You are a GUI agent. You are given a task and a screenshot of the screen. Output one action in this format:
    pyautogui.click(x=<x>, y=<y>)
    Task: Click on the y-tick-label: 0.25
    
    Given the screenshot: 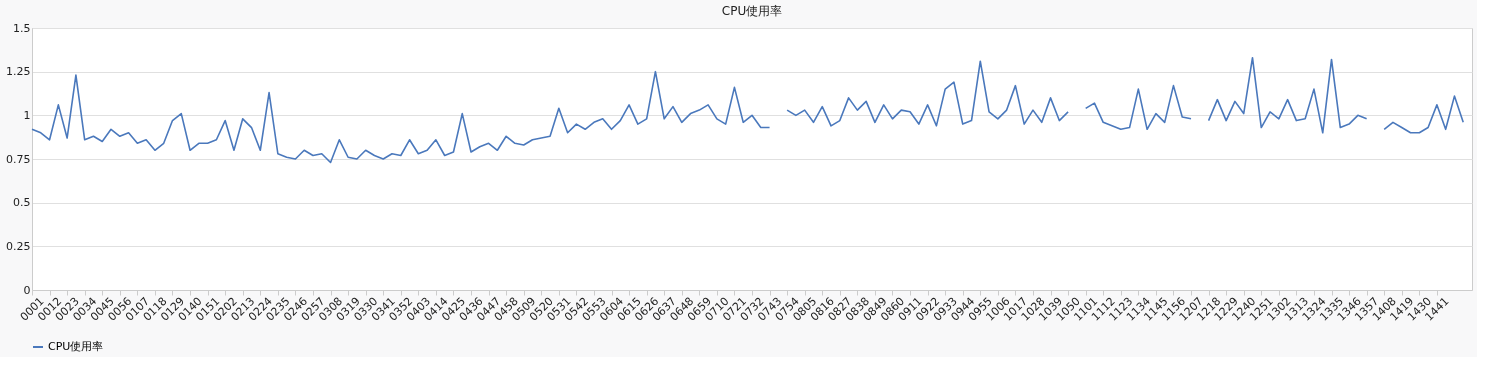 What is the action you would take?
    pyautogui.click(x=18, y=246)
    